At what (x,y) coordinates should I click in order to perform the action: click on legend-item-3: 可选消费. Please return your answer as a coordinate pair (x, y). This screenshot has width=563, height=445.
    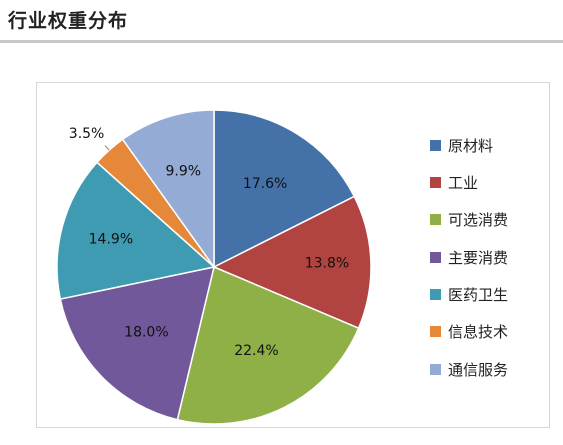
    Looking at the image, I should click on (469, 220).